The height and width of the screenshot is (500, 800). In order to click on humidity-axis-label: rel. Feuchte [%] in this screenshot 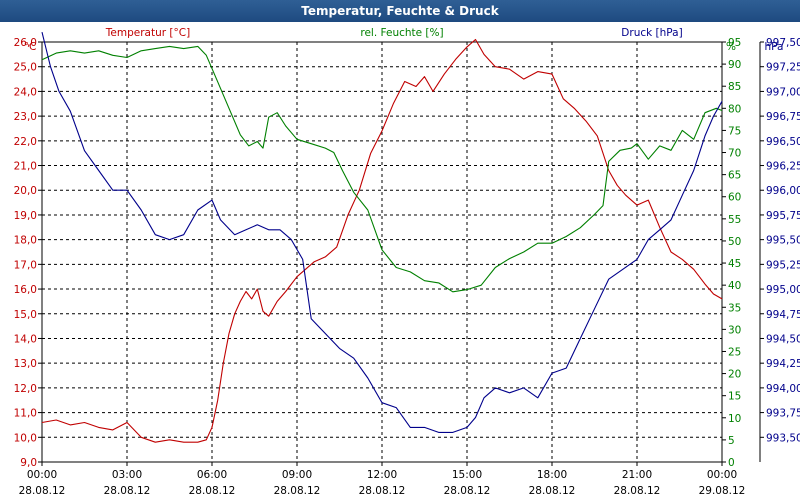, I will do `click(401, 33)`.